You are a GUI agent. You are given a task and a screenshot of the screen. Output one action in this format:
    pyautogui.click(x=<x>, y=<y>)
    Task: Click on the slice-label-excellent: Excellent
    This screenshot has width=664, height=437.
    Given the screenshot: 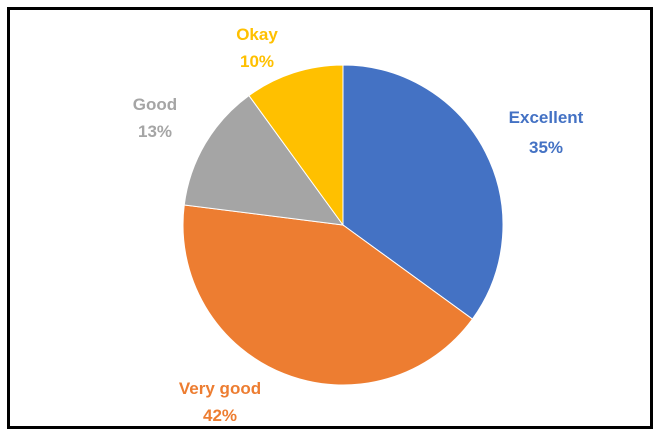 What is the action you would take?
    pyautogui.click(x=546, y=117)
    